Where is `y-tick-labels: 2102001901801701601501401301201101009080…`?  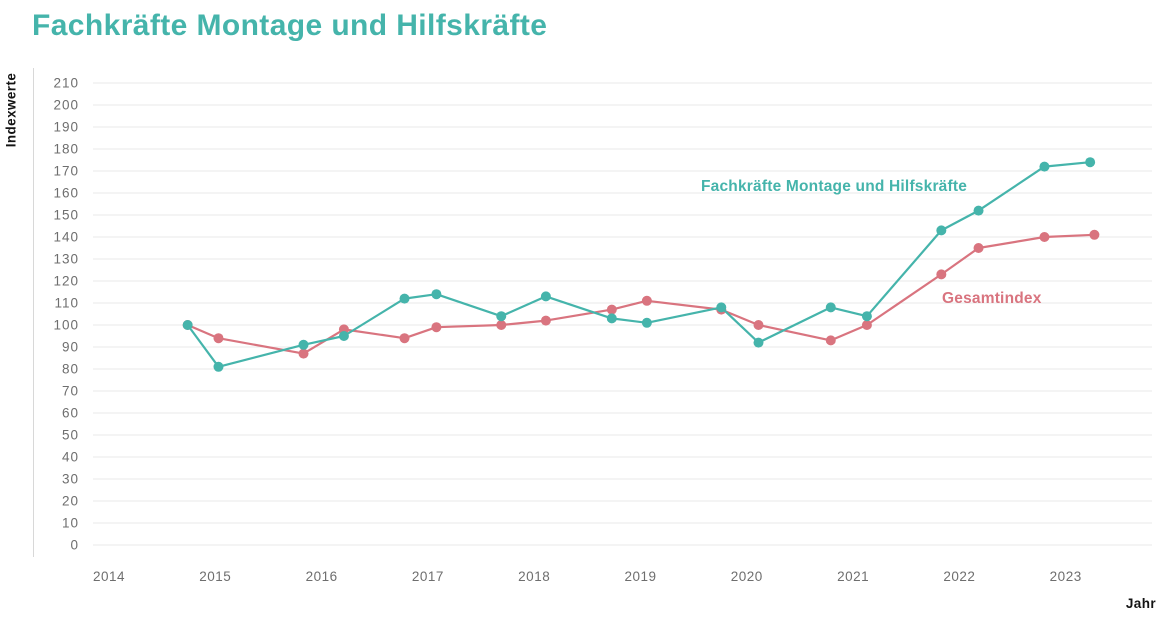
y-tick-labels: 2102001901801701601501401301201101009080… is located at coordinates (66, 314).